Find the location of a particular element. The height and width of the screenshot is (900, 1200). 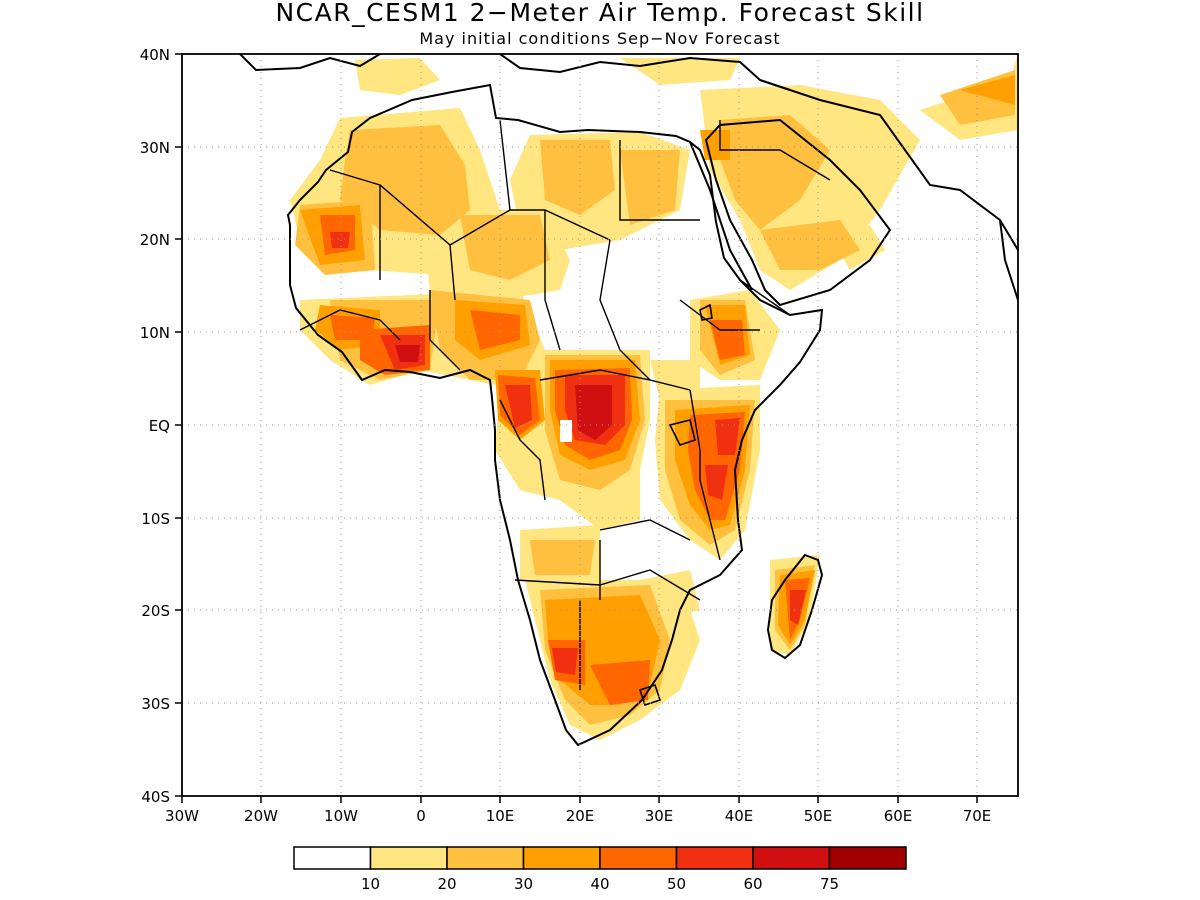

colorbar-label: 40 is located at coordinates (599, 884).